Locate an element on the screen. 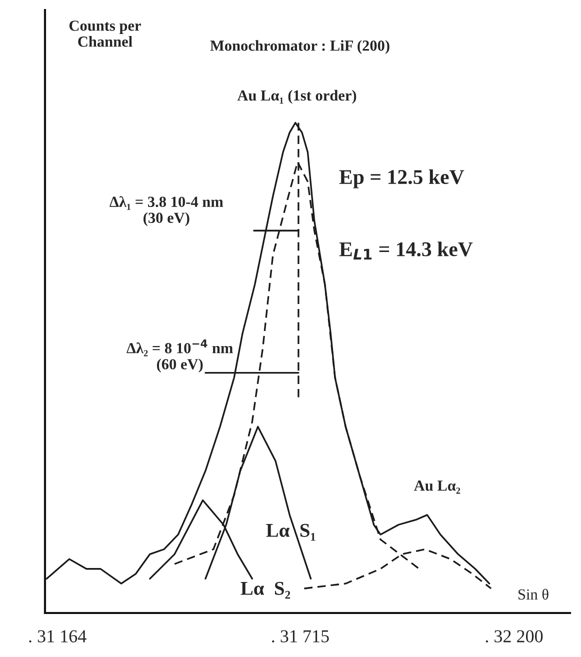  annotation: Ep = 12.5 keV is located at coordinates (401, 178).